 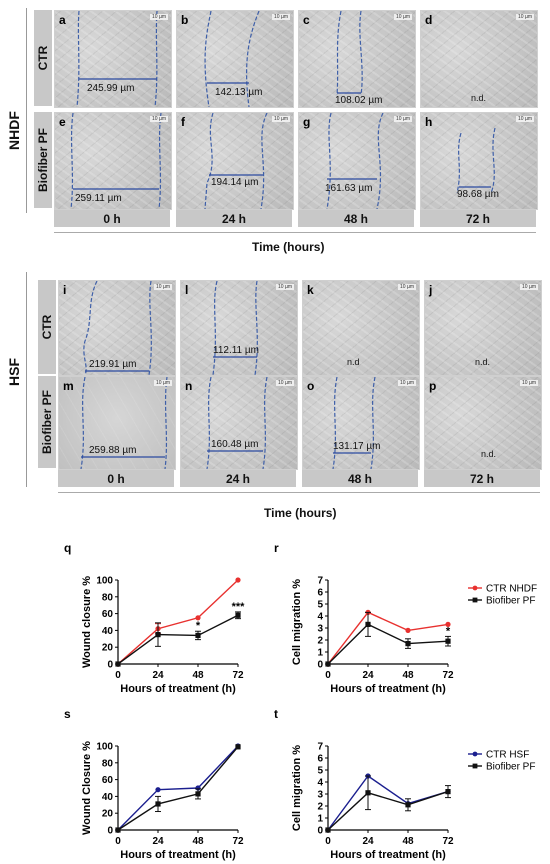 What do you see at coordinates (320, 771) in the screenshot?
I see `y-tick-label: 5` at bounding box center [320, 771].